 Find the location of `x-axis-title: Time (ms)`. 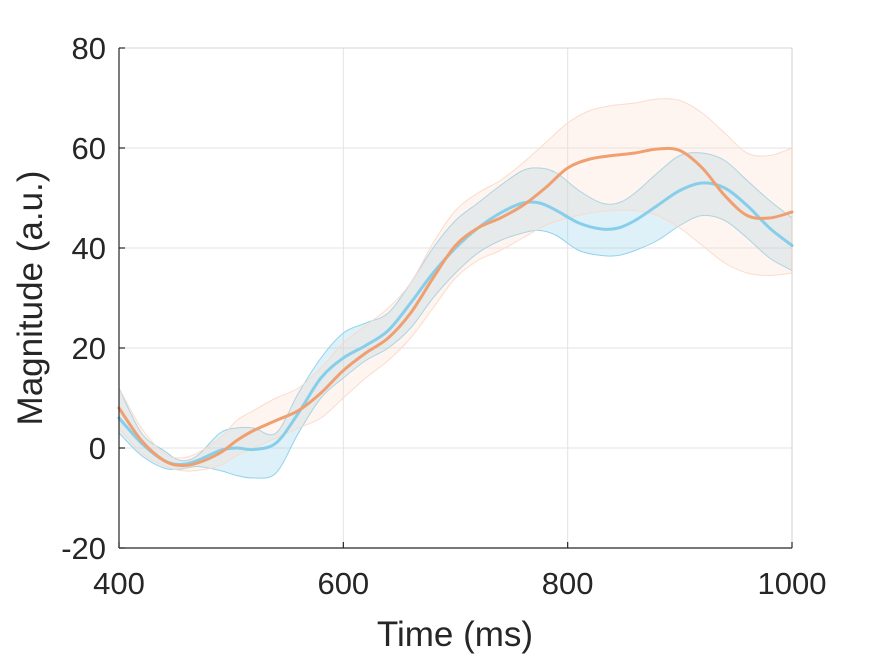

x-axis-title: Time (ms) is located at coordinates (455, 634).